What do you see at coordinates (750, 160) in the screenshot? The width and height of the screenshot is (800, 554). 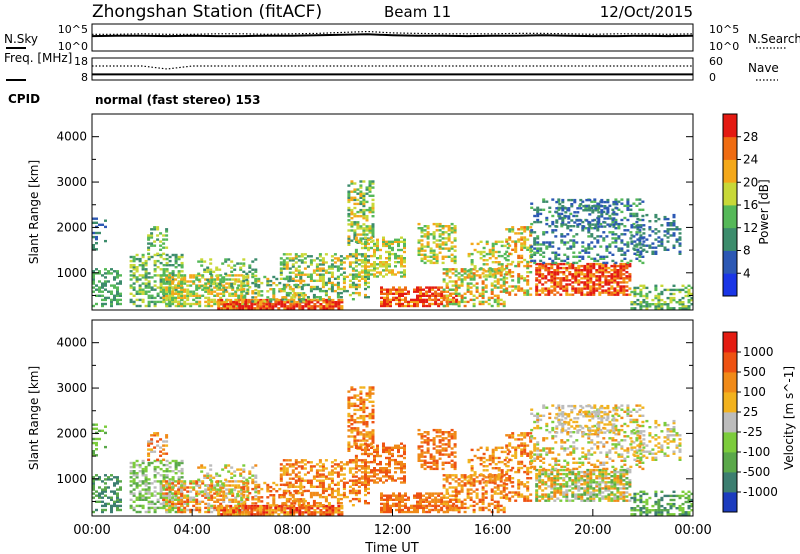 I see `colorbar-tick-label: 24` at bounding box center [750, 160].